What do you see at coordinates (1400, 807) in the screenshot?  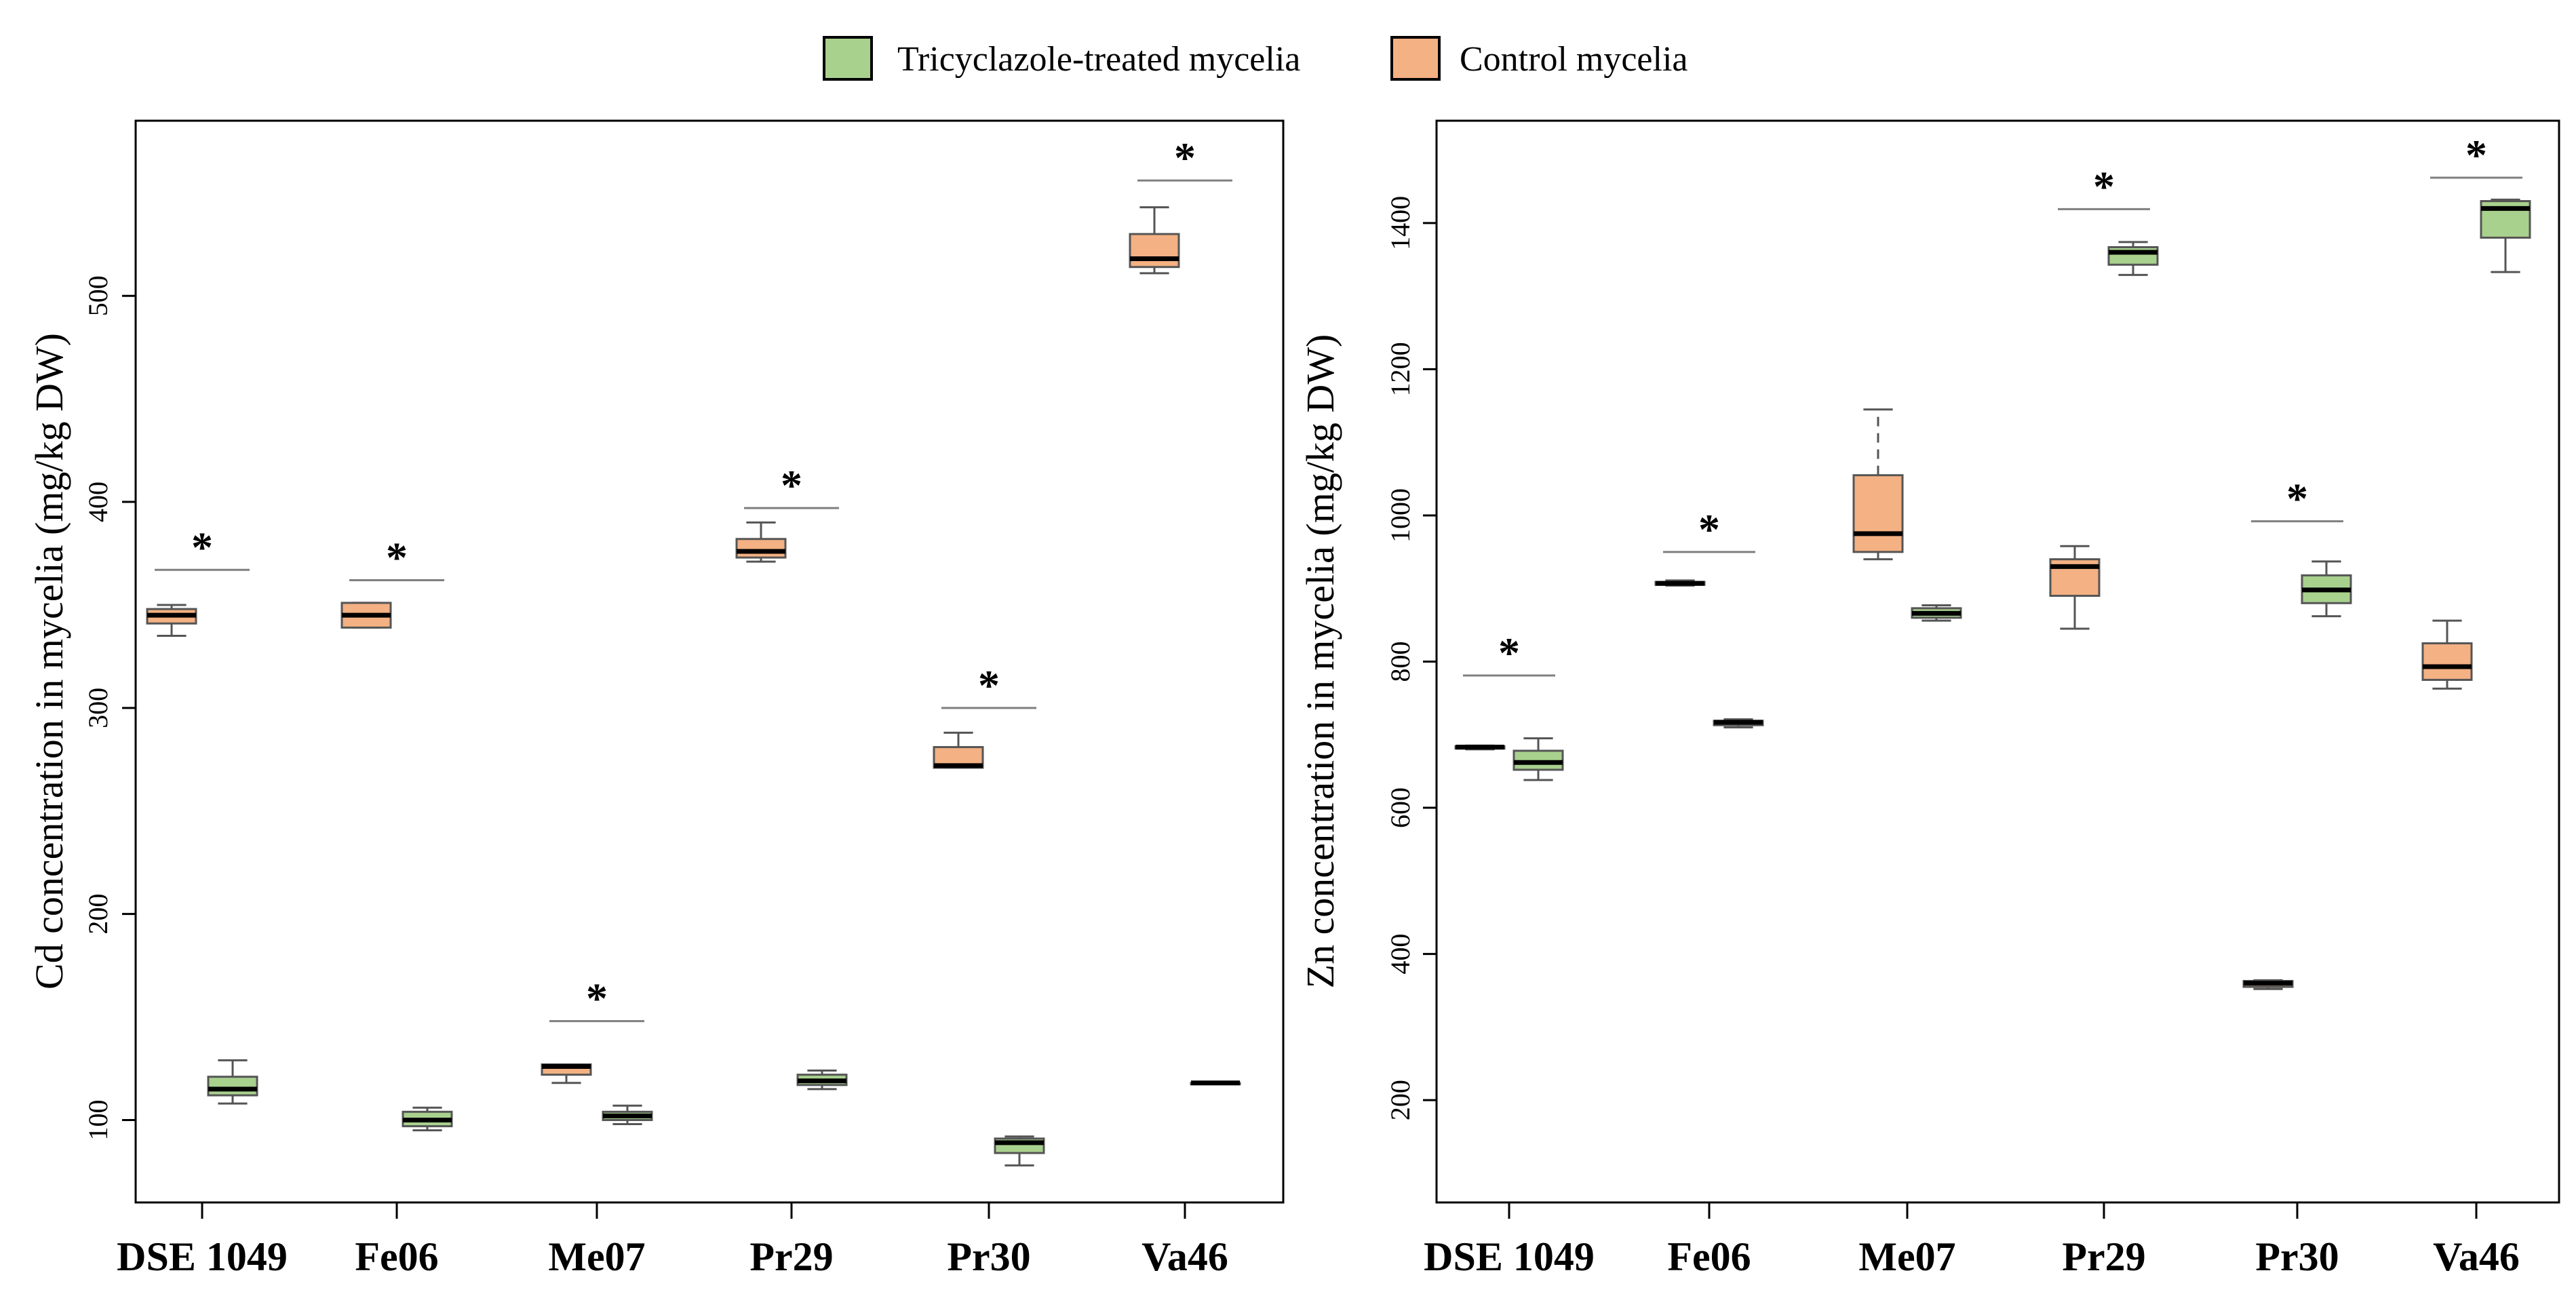 I see `zn-y-tick-label: 600` at bounding box center [1400, 807].